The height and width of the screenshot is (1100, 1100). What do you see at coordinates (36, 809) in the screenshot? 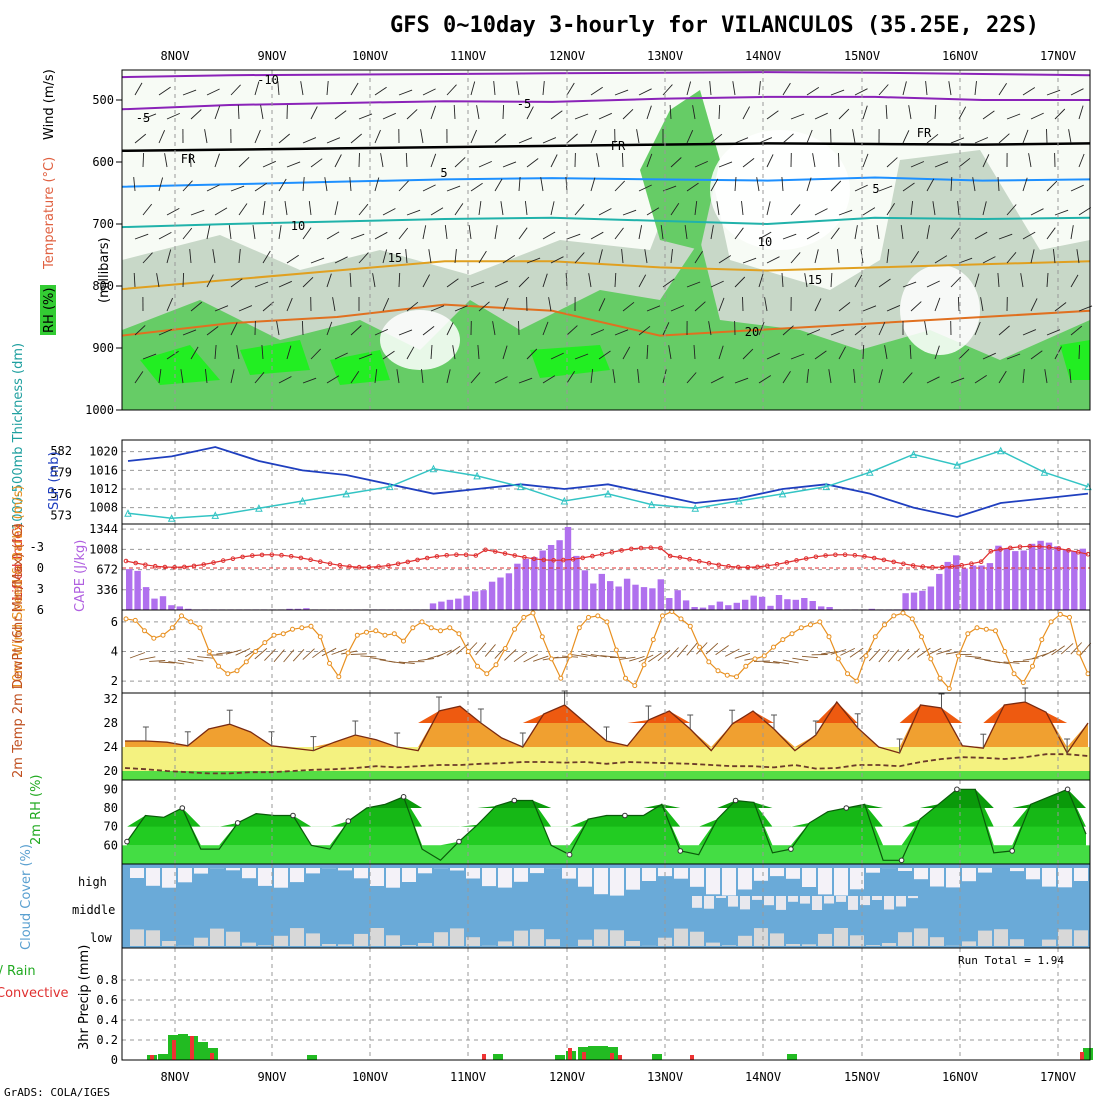
I see `rh-2m-ylabel: 2m RH (%)` at bounding box center [36, 809].